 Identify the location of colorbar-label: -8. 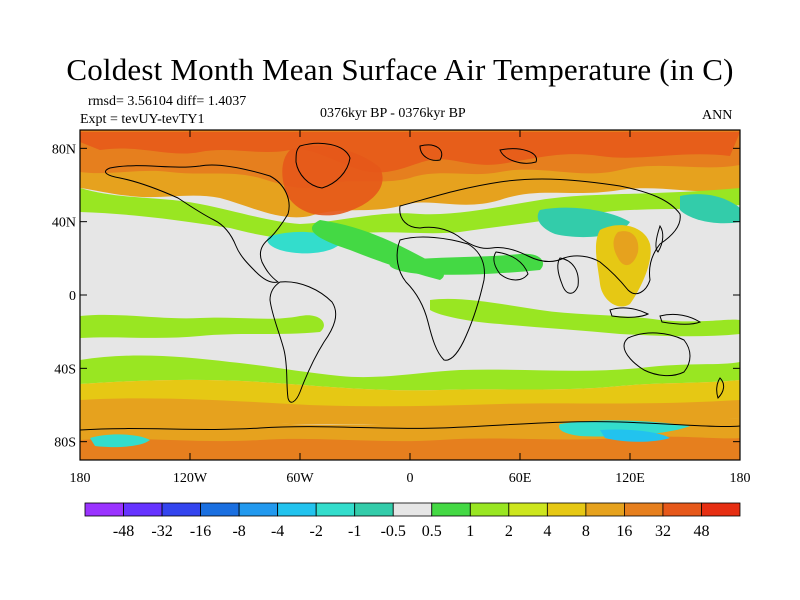
(238, 531).